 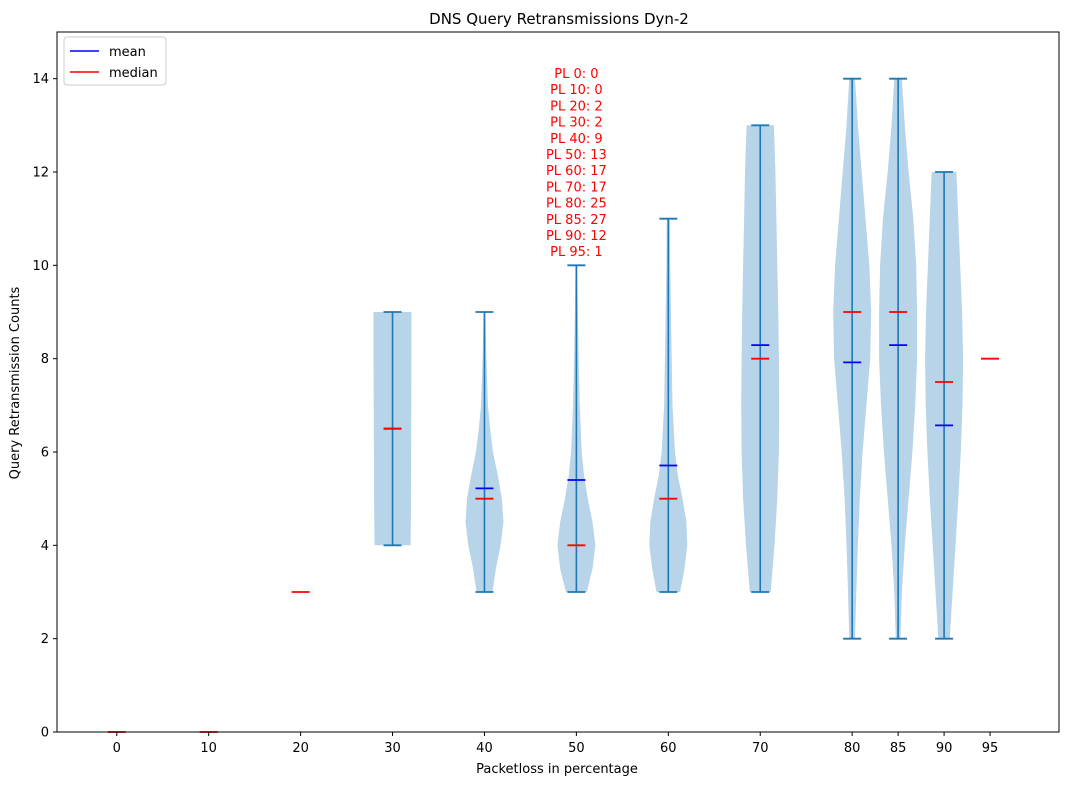 What do you see at coordinates (15, 382) in the screenshot?
I see `y-axis-label: Query Retransmission Counts` at bounding box center [15, 382].